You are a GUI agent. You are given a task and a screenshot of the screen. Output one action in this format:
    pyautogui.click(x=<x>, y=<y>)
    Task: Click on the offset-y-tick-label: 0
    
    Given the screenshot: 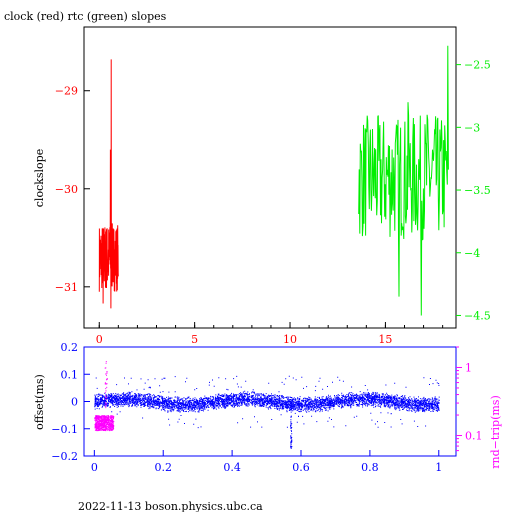 What is the action you would take?
    pyautogui.click(x=74, y=402)
    